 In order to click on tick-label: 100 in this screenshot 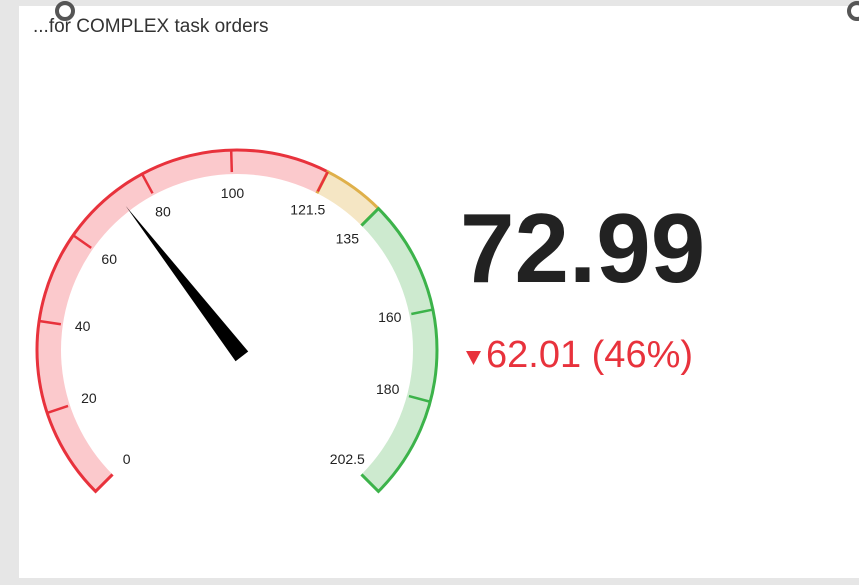, I will do `click(233, 193)`.